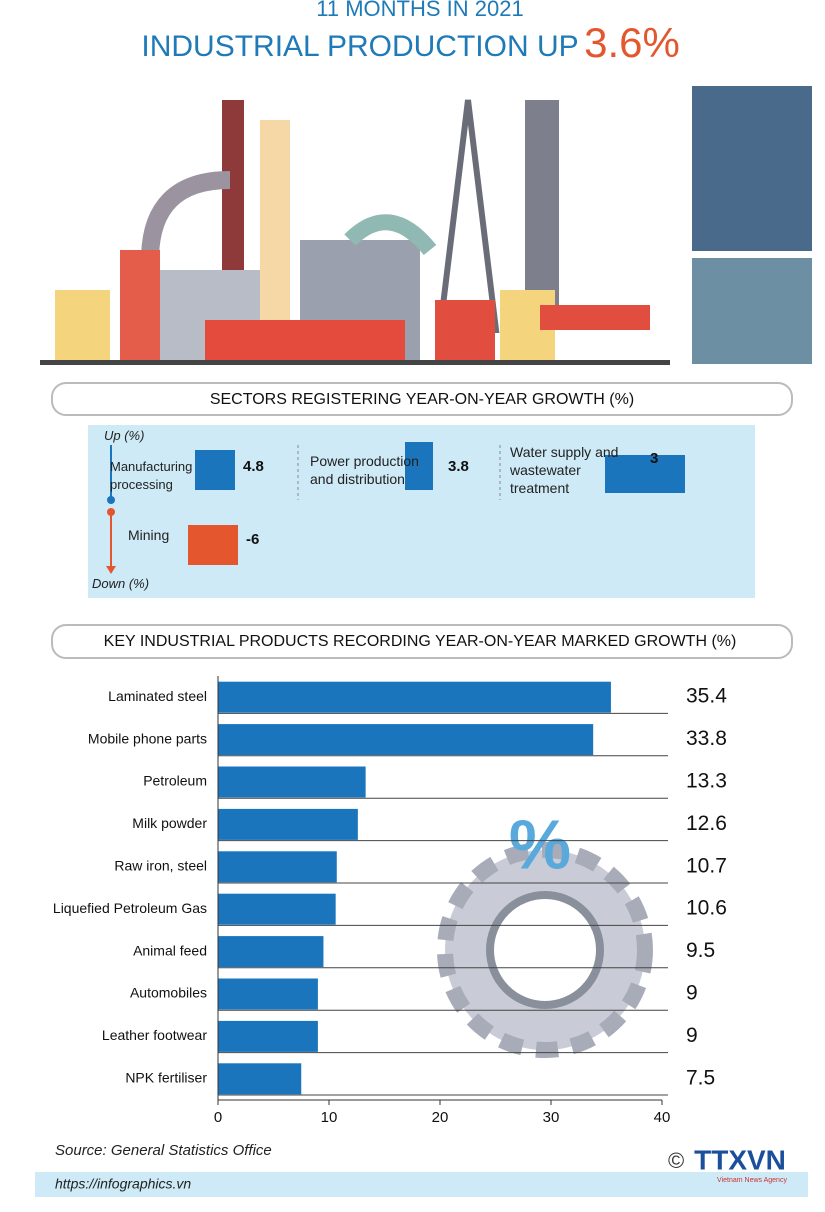 This screenshot has width=825, height=1212. I want to click on url: https://infographics.vn, so click(123, 1184).